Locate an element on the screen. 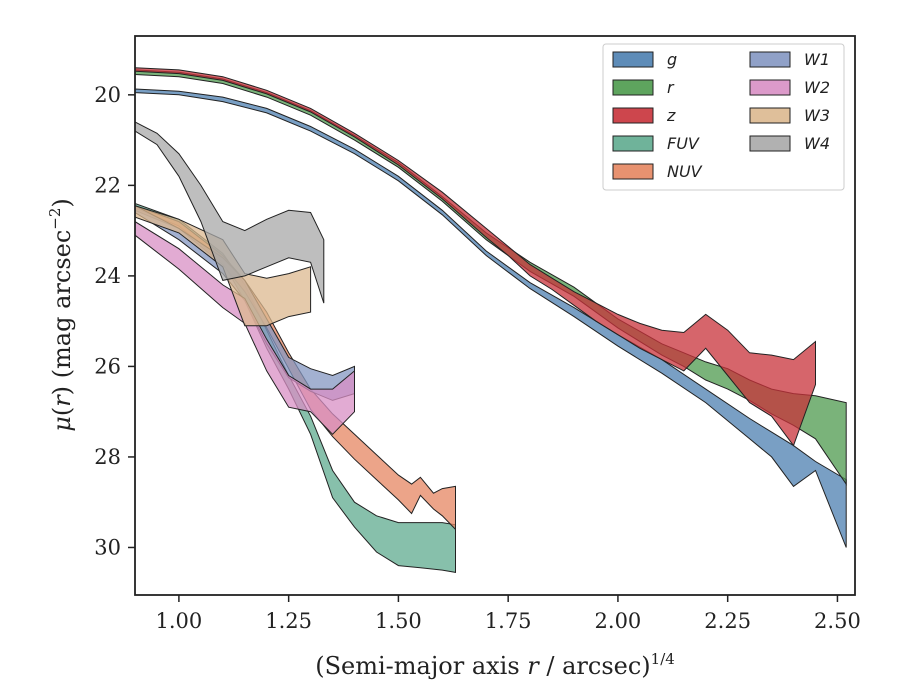 The height and width of the screenshot is (700, 900). legend-label: FUV is located at coordinates (683, 143).